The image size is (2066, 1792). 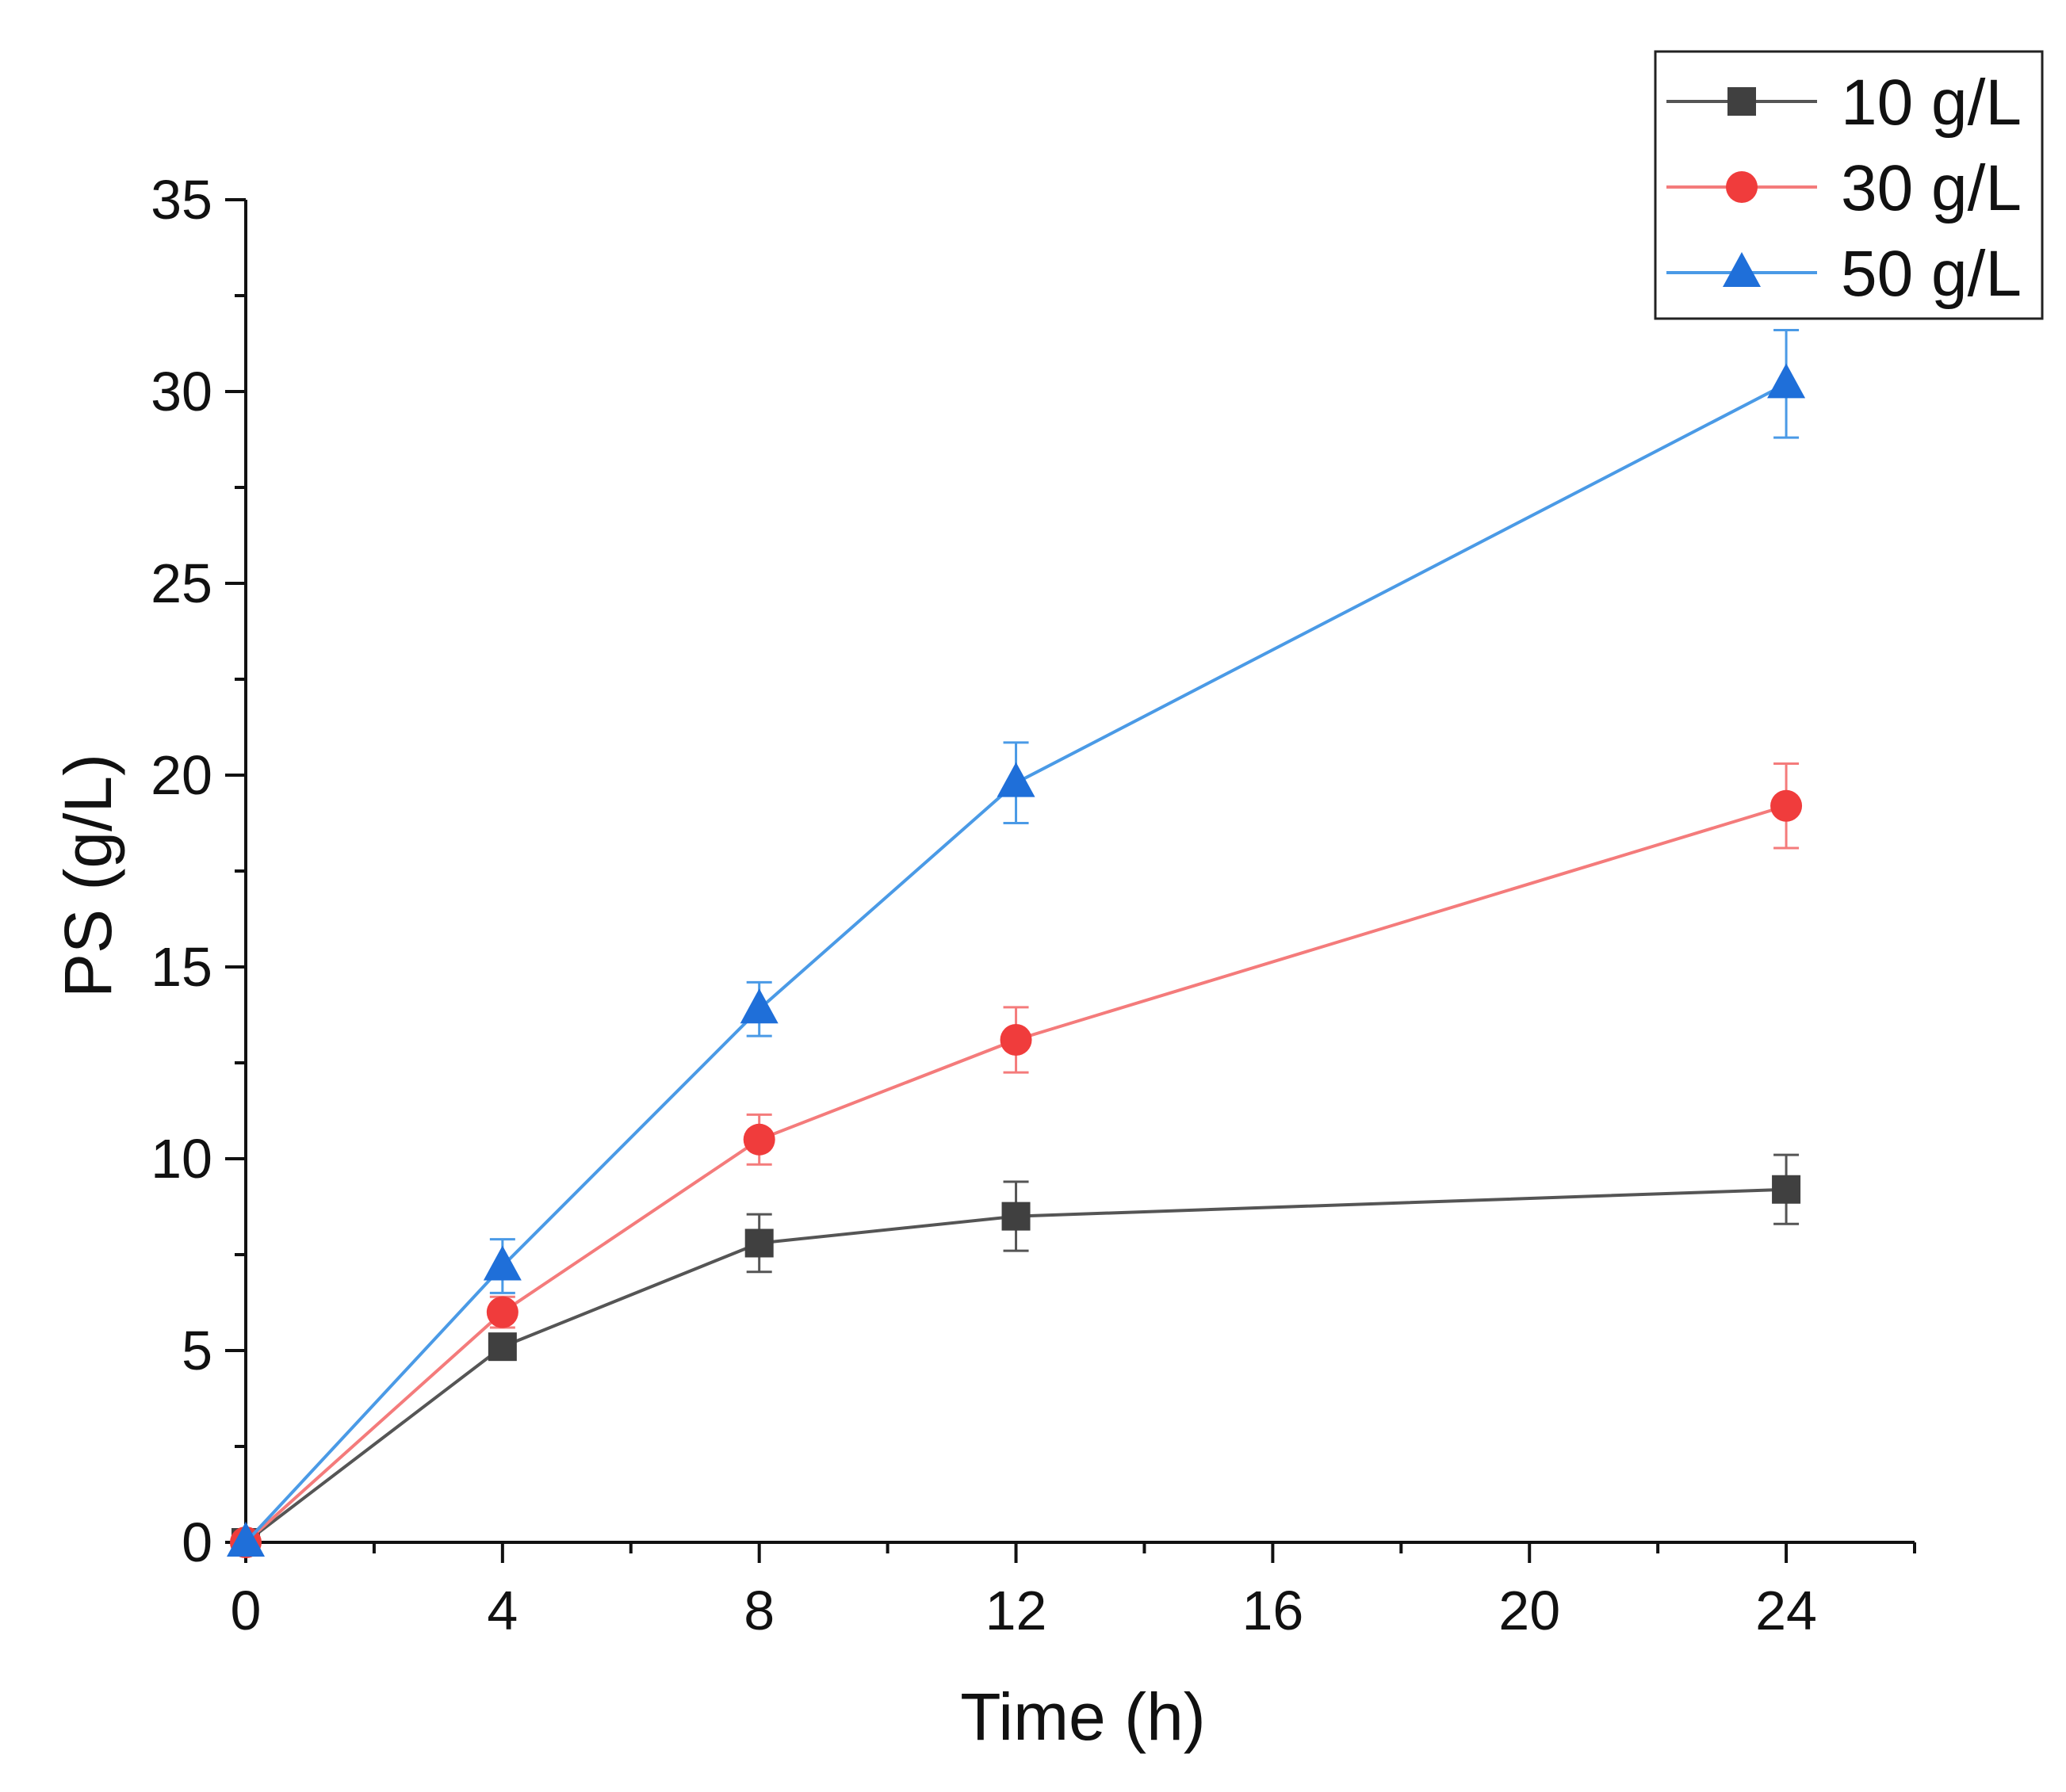 I want to click on y-tick-label: 10, so click(x=181, y=1159).